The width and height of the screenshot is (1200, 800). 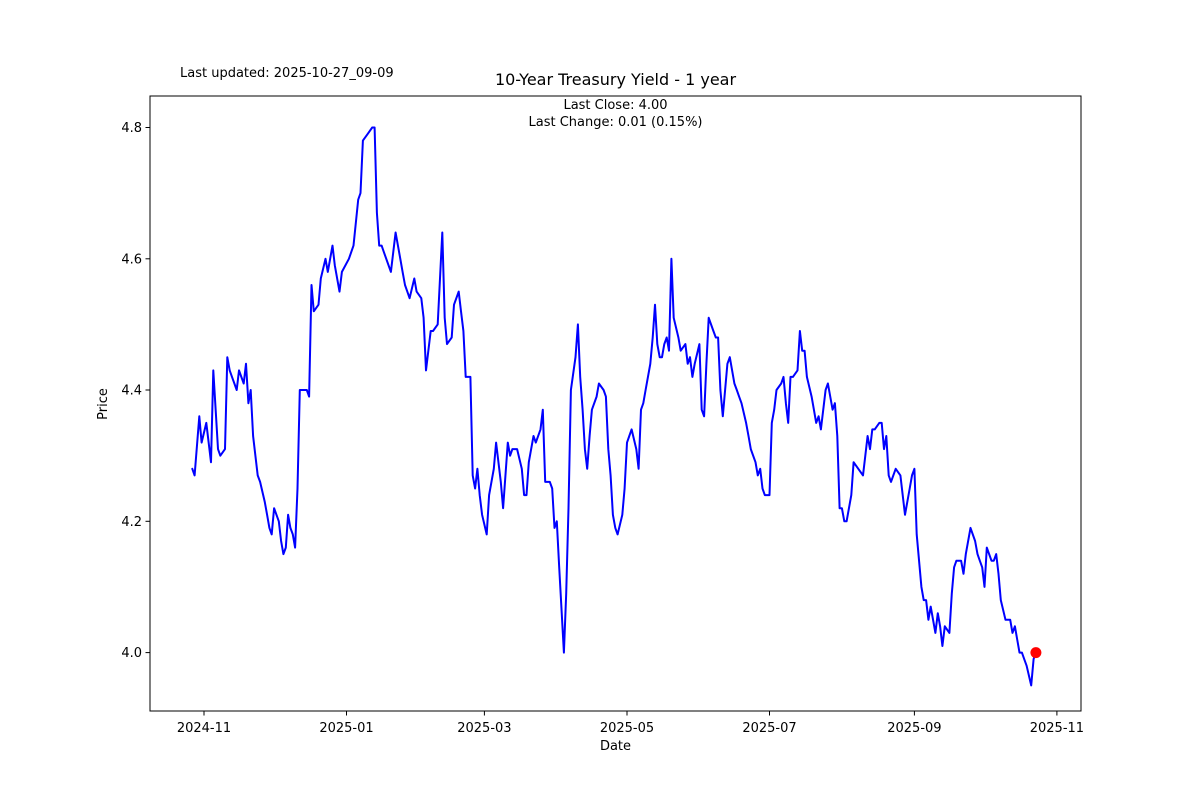 What do you see at coordinates (287, 73) in the screenshot?
I see `last-updated-text: Last updated: 2025-10-27_09-09` at bounding box center [287, 73].